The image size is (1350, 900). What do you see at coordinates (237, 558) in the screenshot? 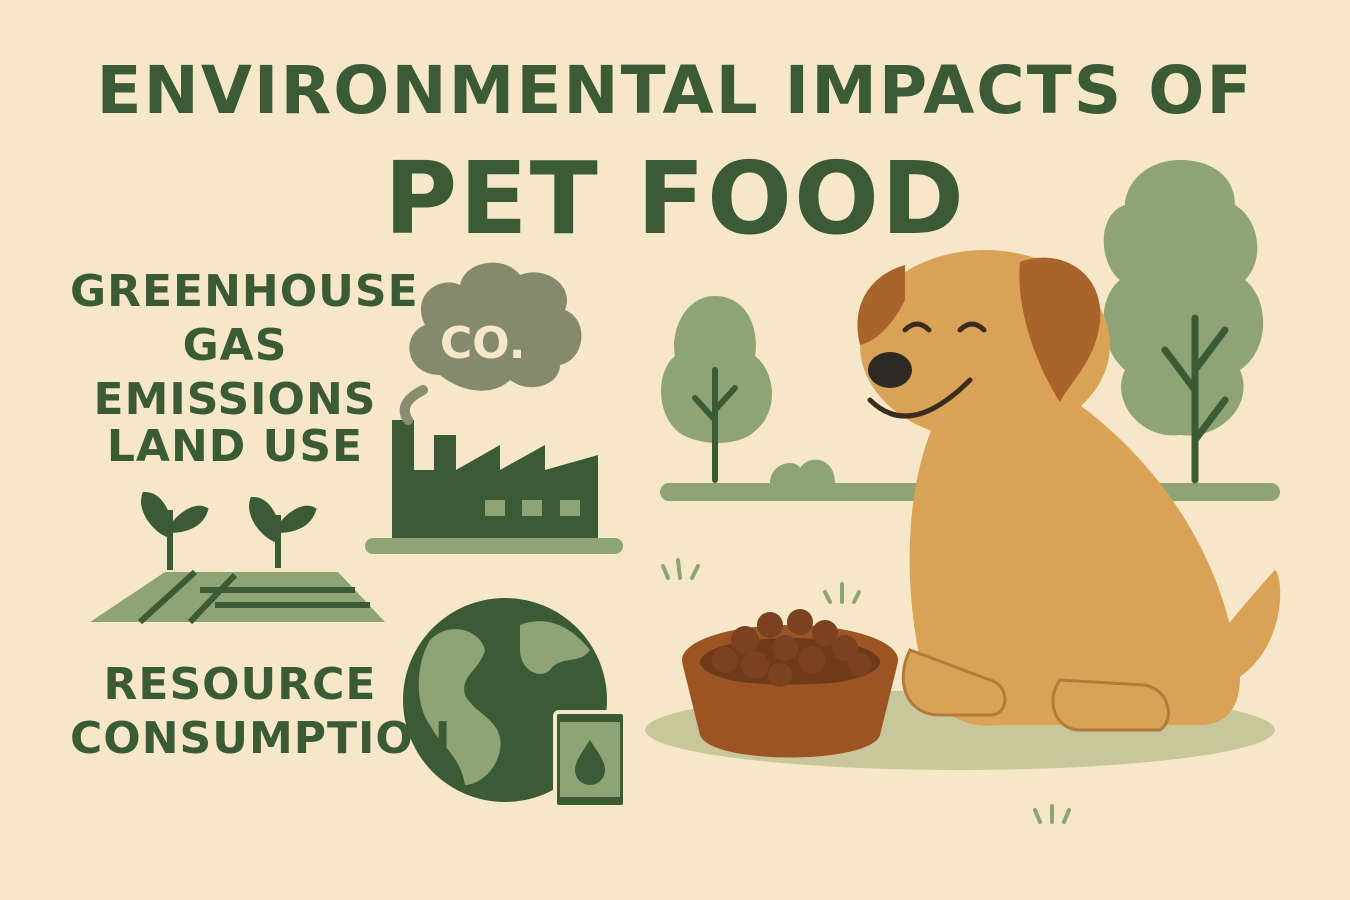
I see `farmland-icon` at bounding box center [237, 558].